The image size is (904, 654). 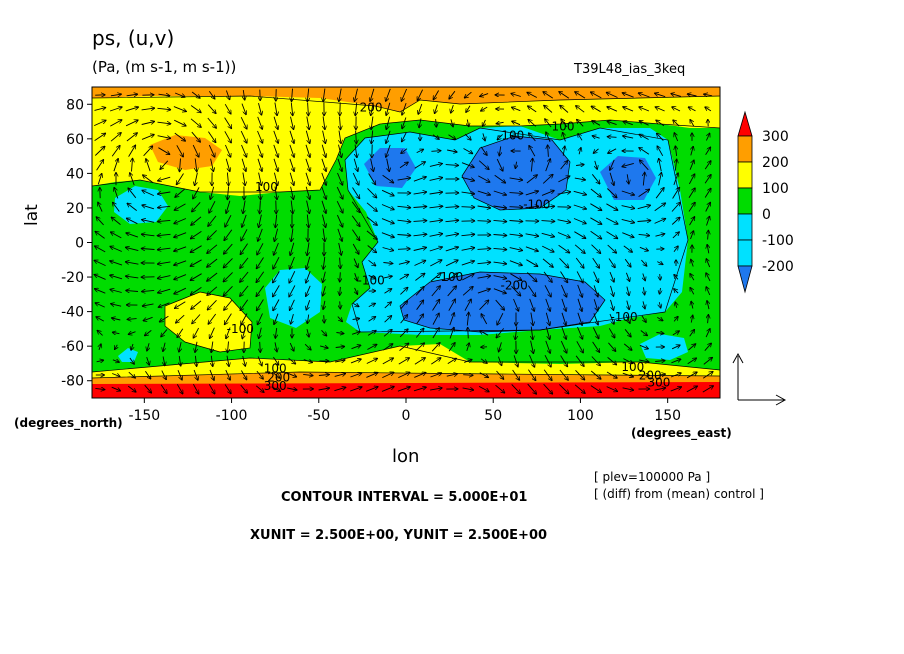 I want to click on contour-label: -100, so click(x=370, y=281).